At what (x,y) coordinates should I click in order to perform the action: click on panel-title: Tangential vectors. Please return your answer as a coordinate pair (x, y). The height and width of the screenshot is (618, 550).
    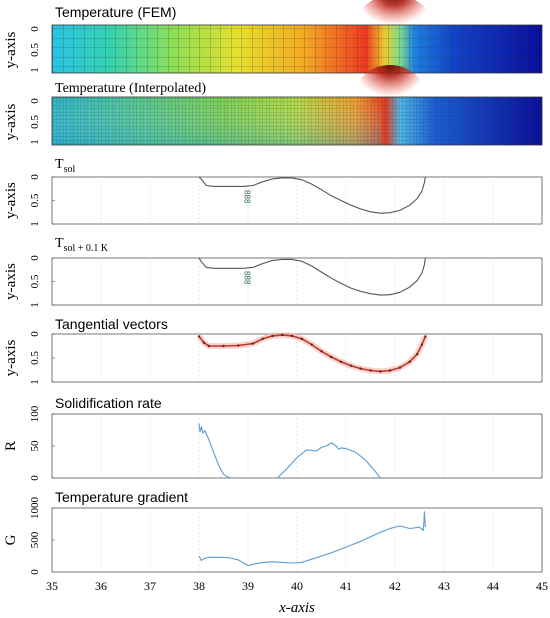
    Looking at the image, I should click on (111, 324).